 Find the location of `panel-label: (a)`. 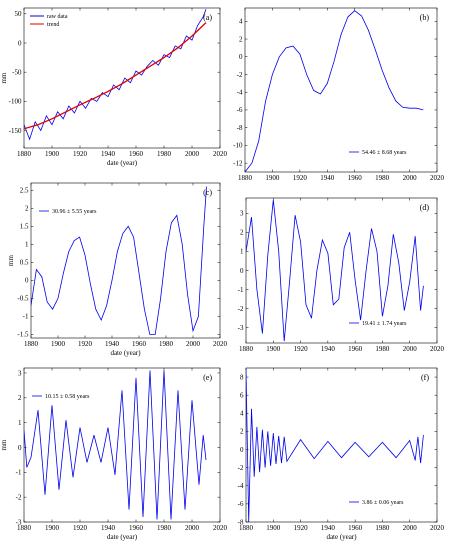

panel-label: (a) is located at coordinates (207, 17).